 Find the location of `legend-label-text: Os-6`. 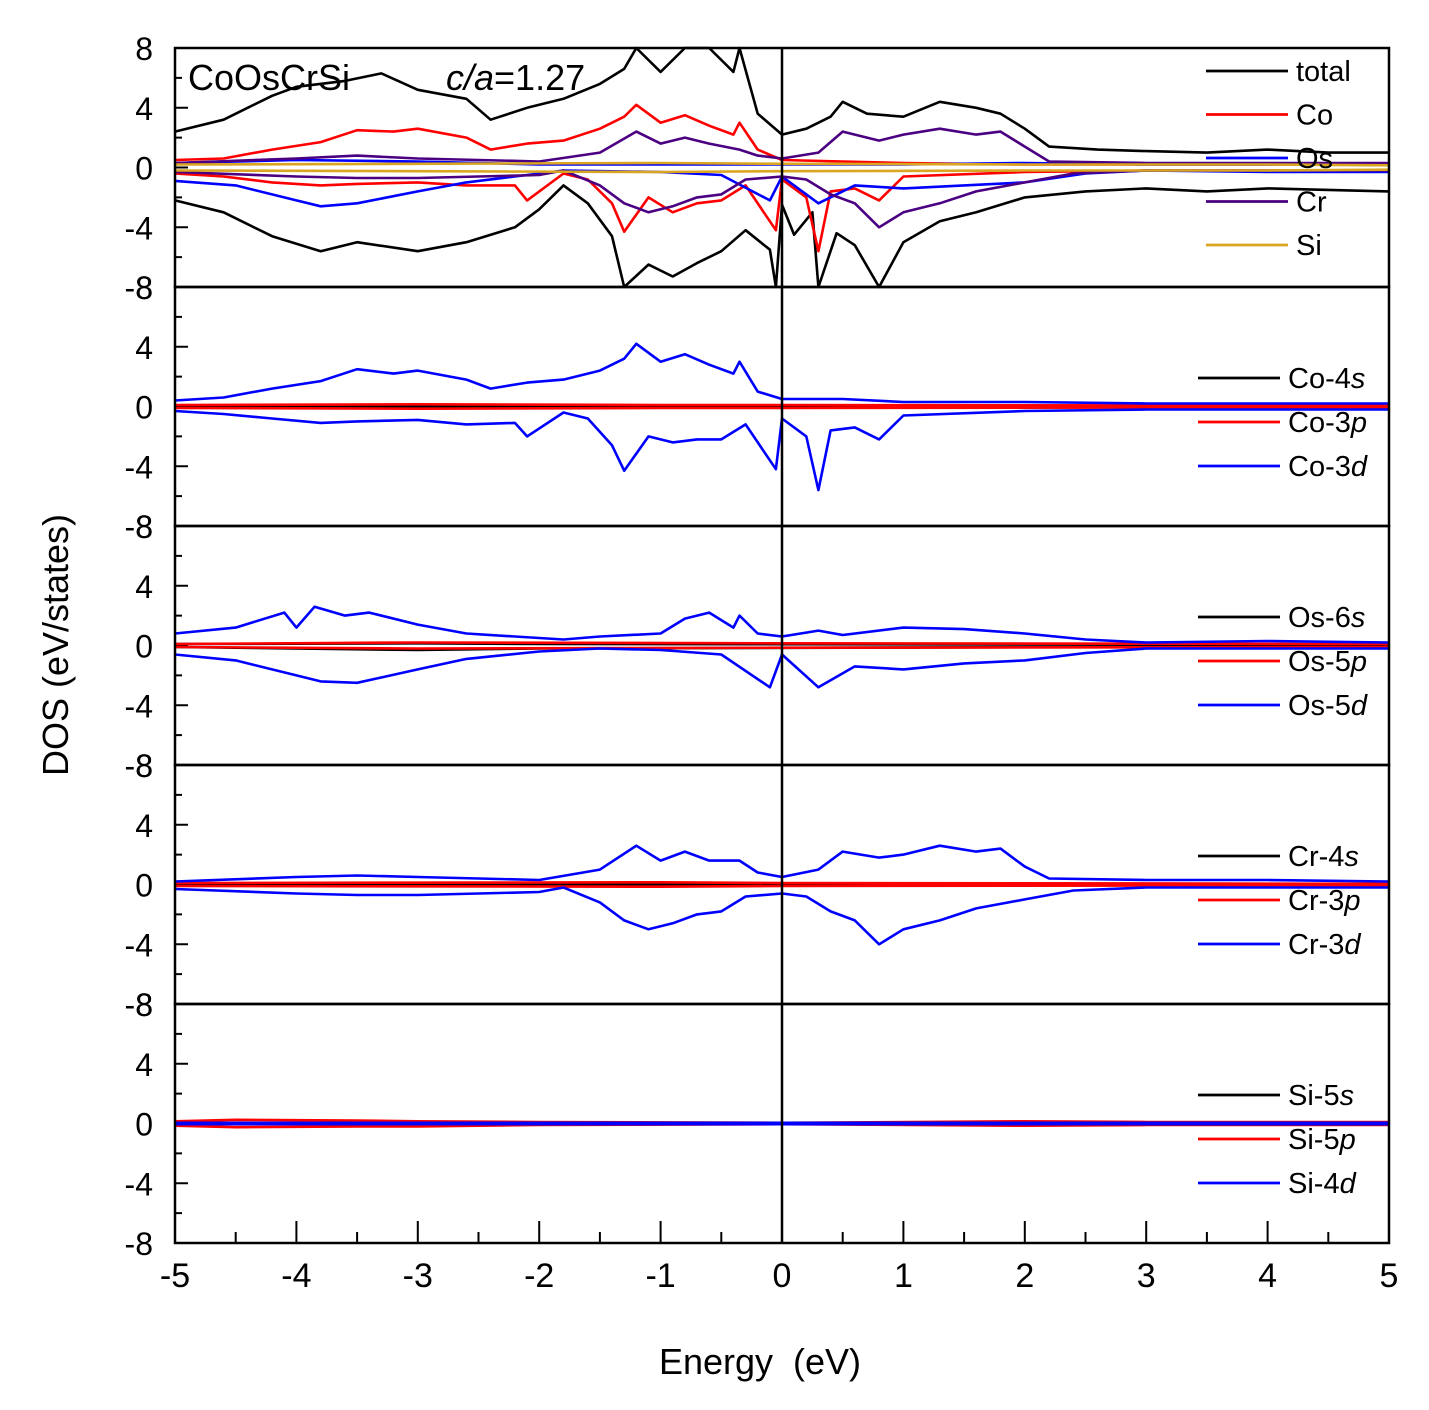

legend-label-text: Os-6 is located at coordinates (1319, 618).